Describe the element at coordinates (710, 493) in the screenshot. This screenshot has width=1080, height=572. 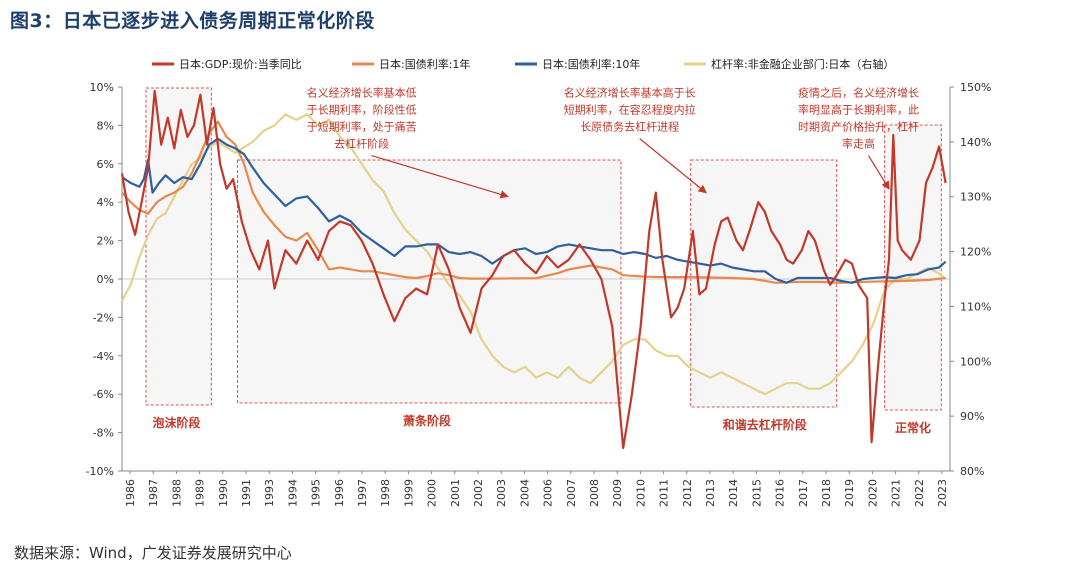
I see `x-tick-label: 2013` at that location.